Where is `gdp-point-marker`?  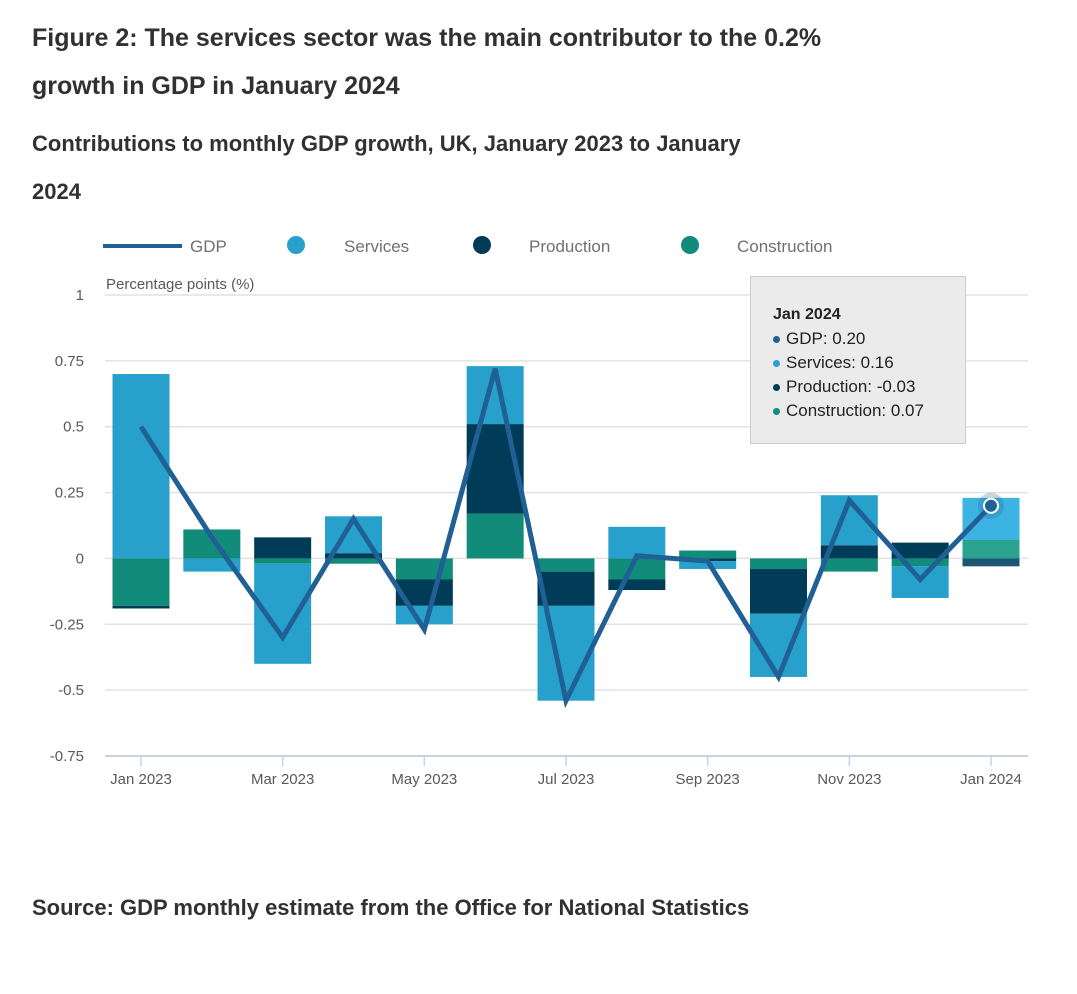
gdp-point-marker is located at coordinates (991, 505).